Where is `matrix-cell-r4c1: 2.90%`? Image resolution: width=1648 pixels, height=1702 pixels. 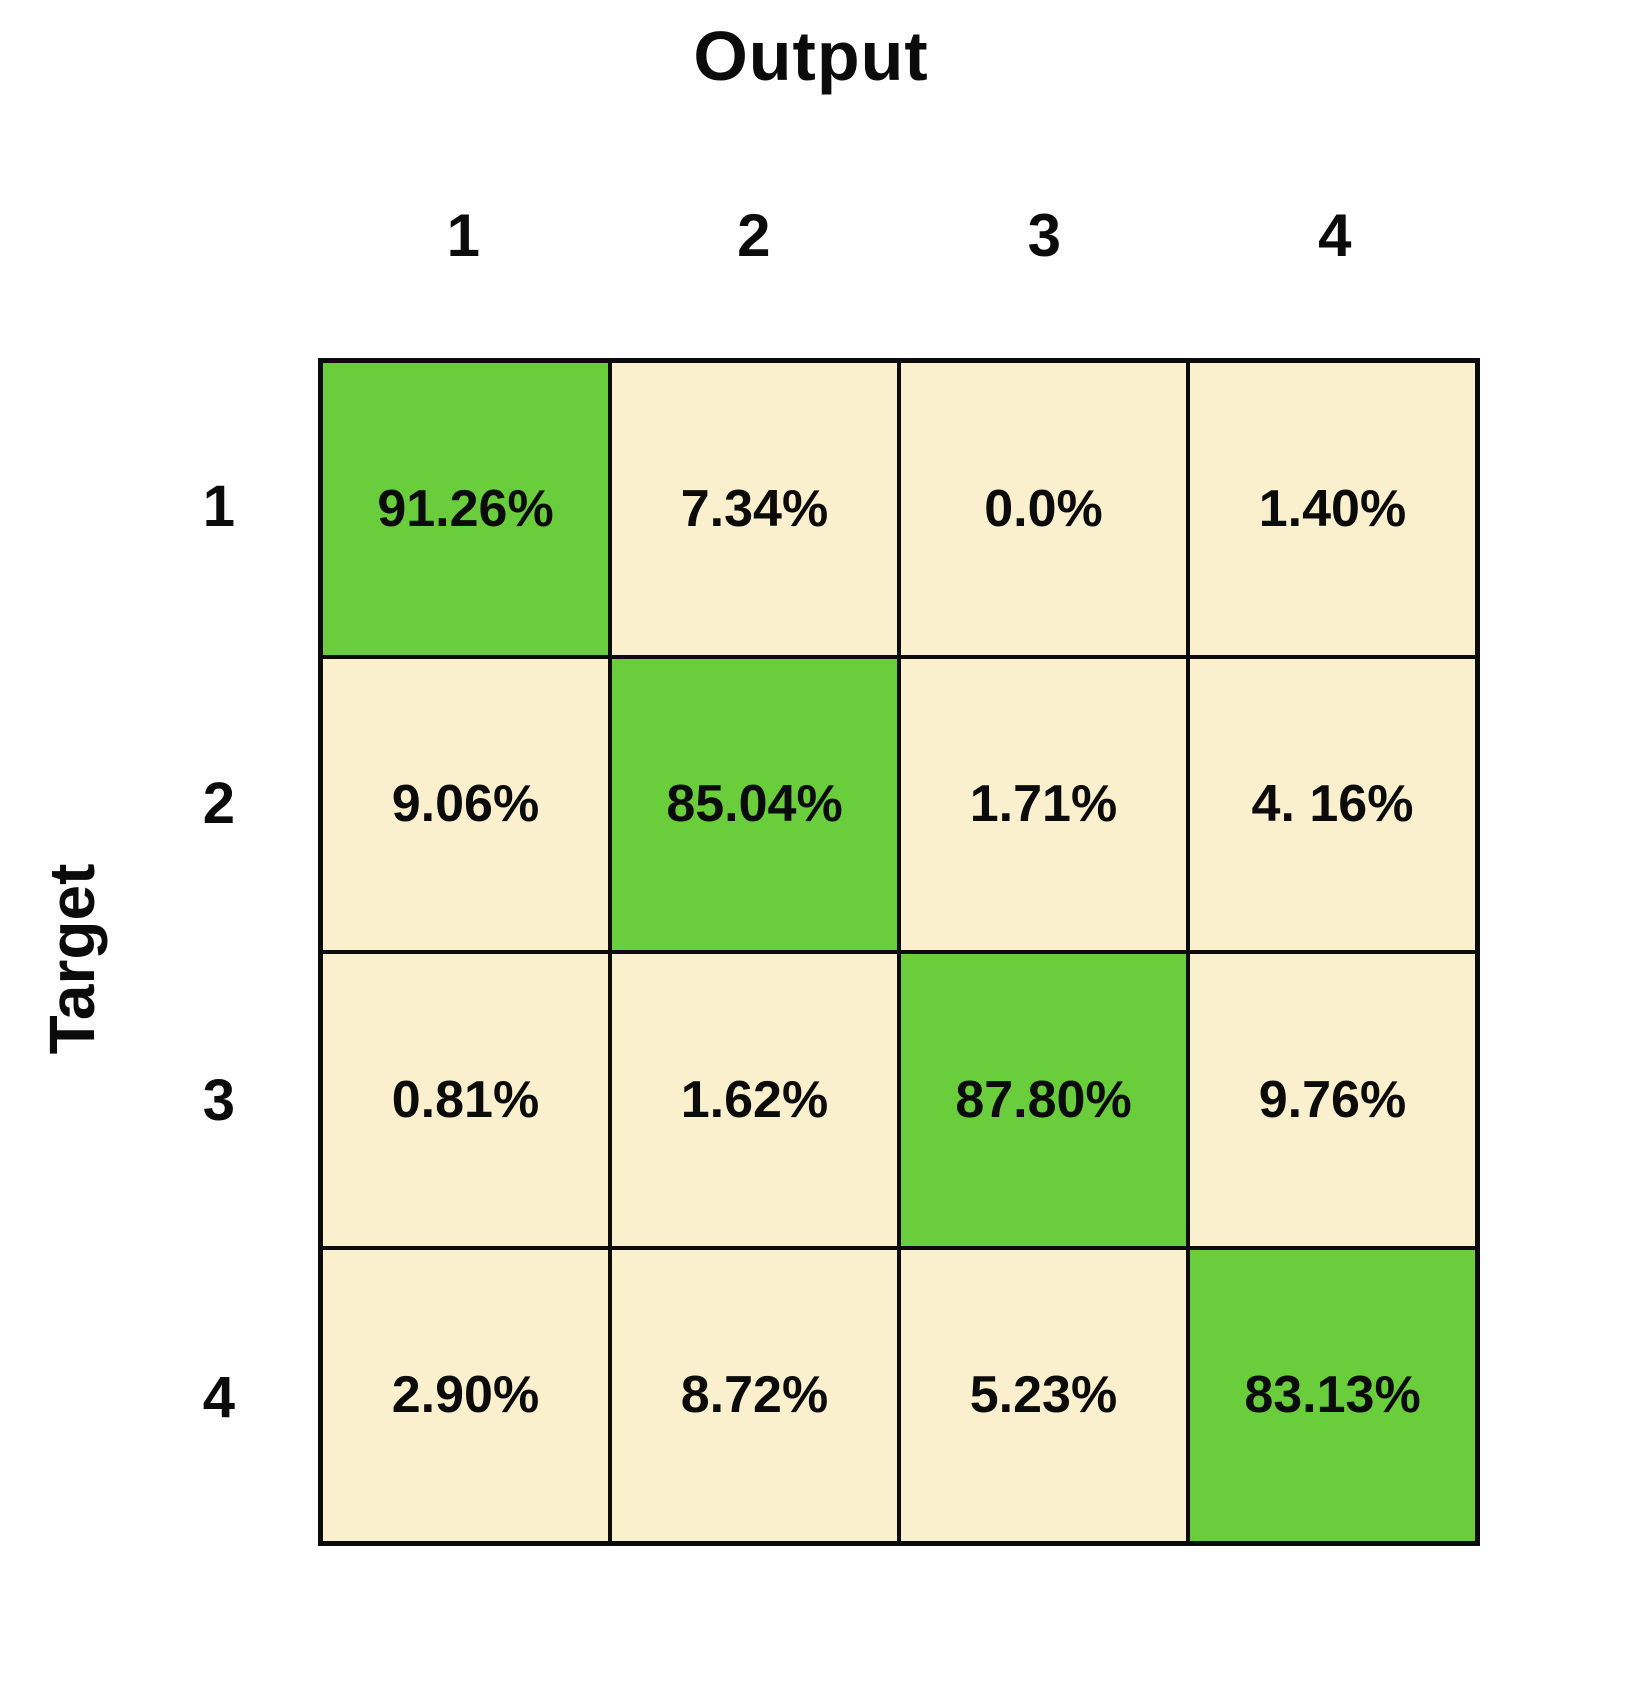 matrix-cell-r4c1: 2.90% is located at coordinates (465, 1395).